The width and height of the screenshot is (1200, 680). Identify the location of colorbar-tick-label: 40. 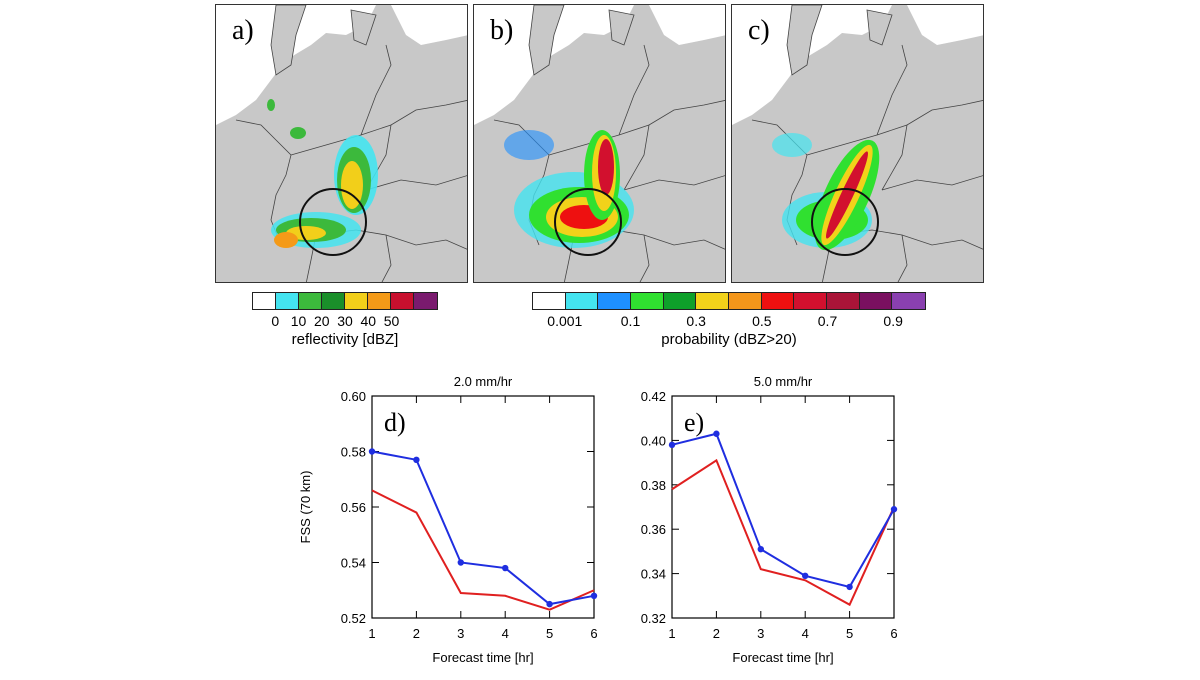
(368, 321).